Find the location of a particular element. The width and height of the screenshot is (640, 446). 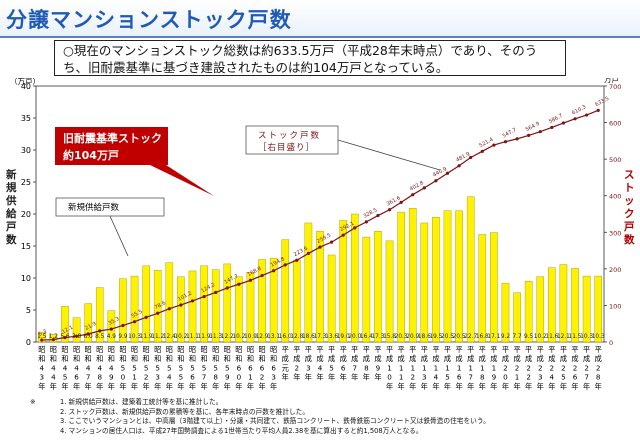

bar-value-label: 18.6 is located at coordinates (308, 337).